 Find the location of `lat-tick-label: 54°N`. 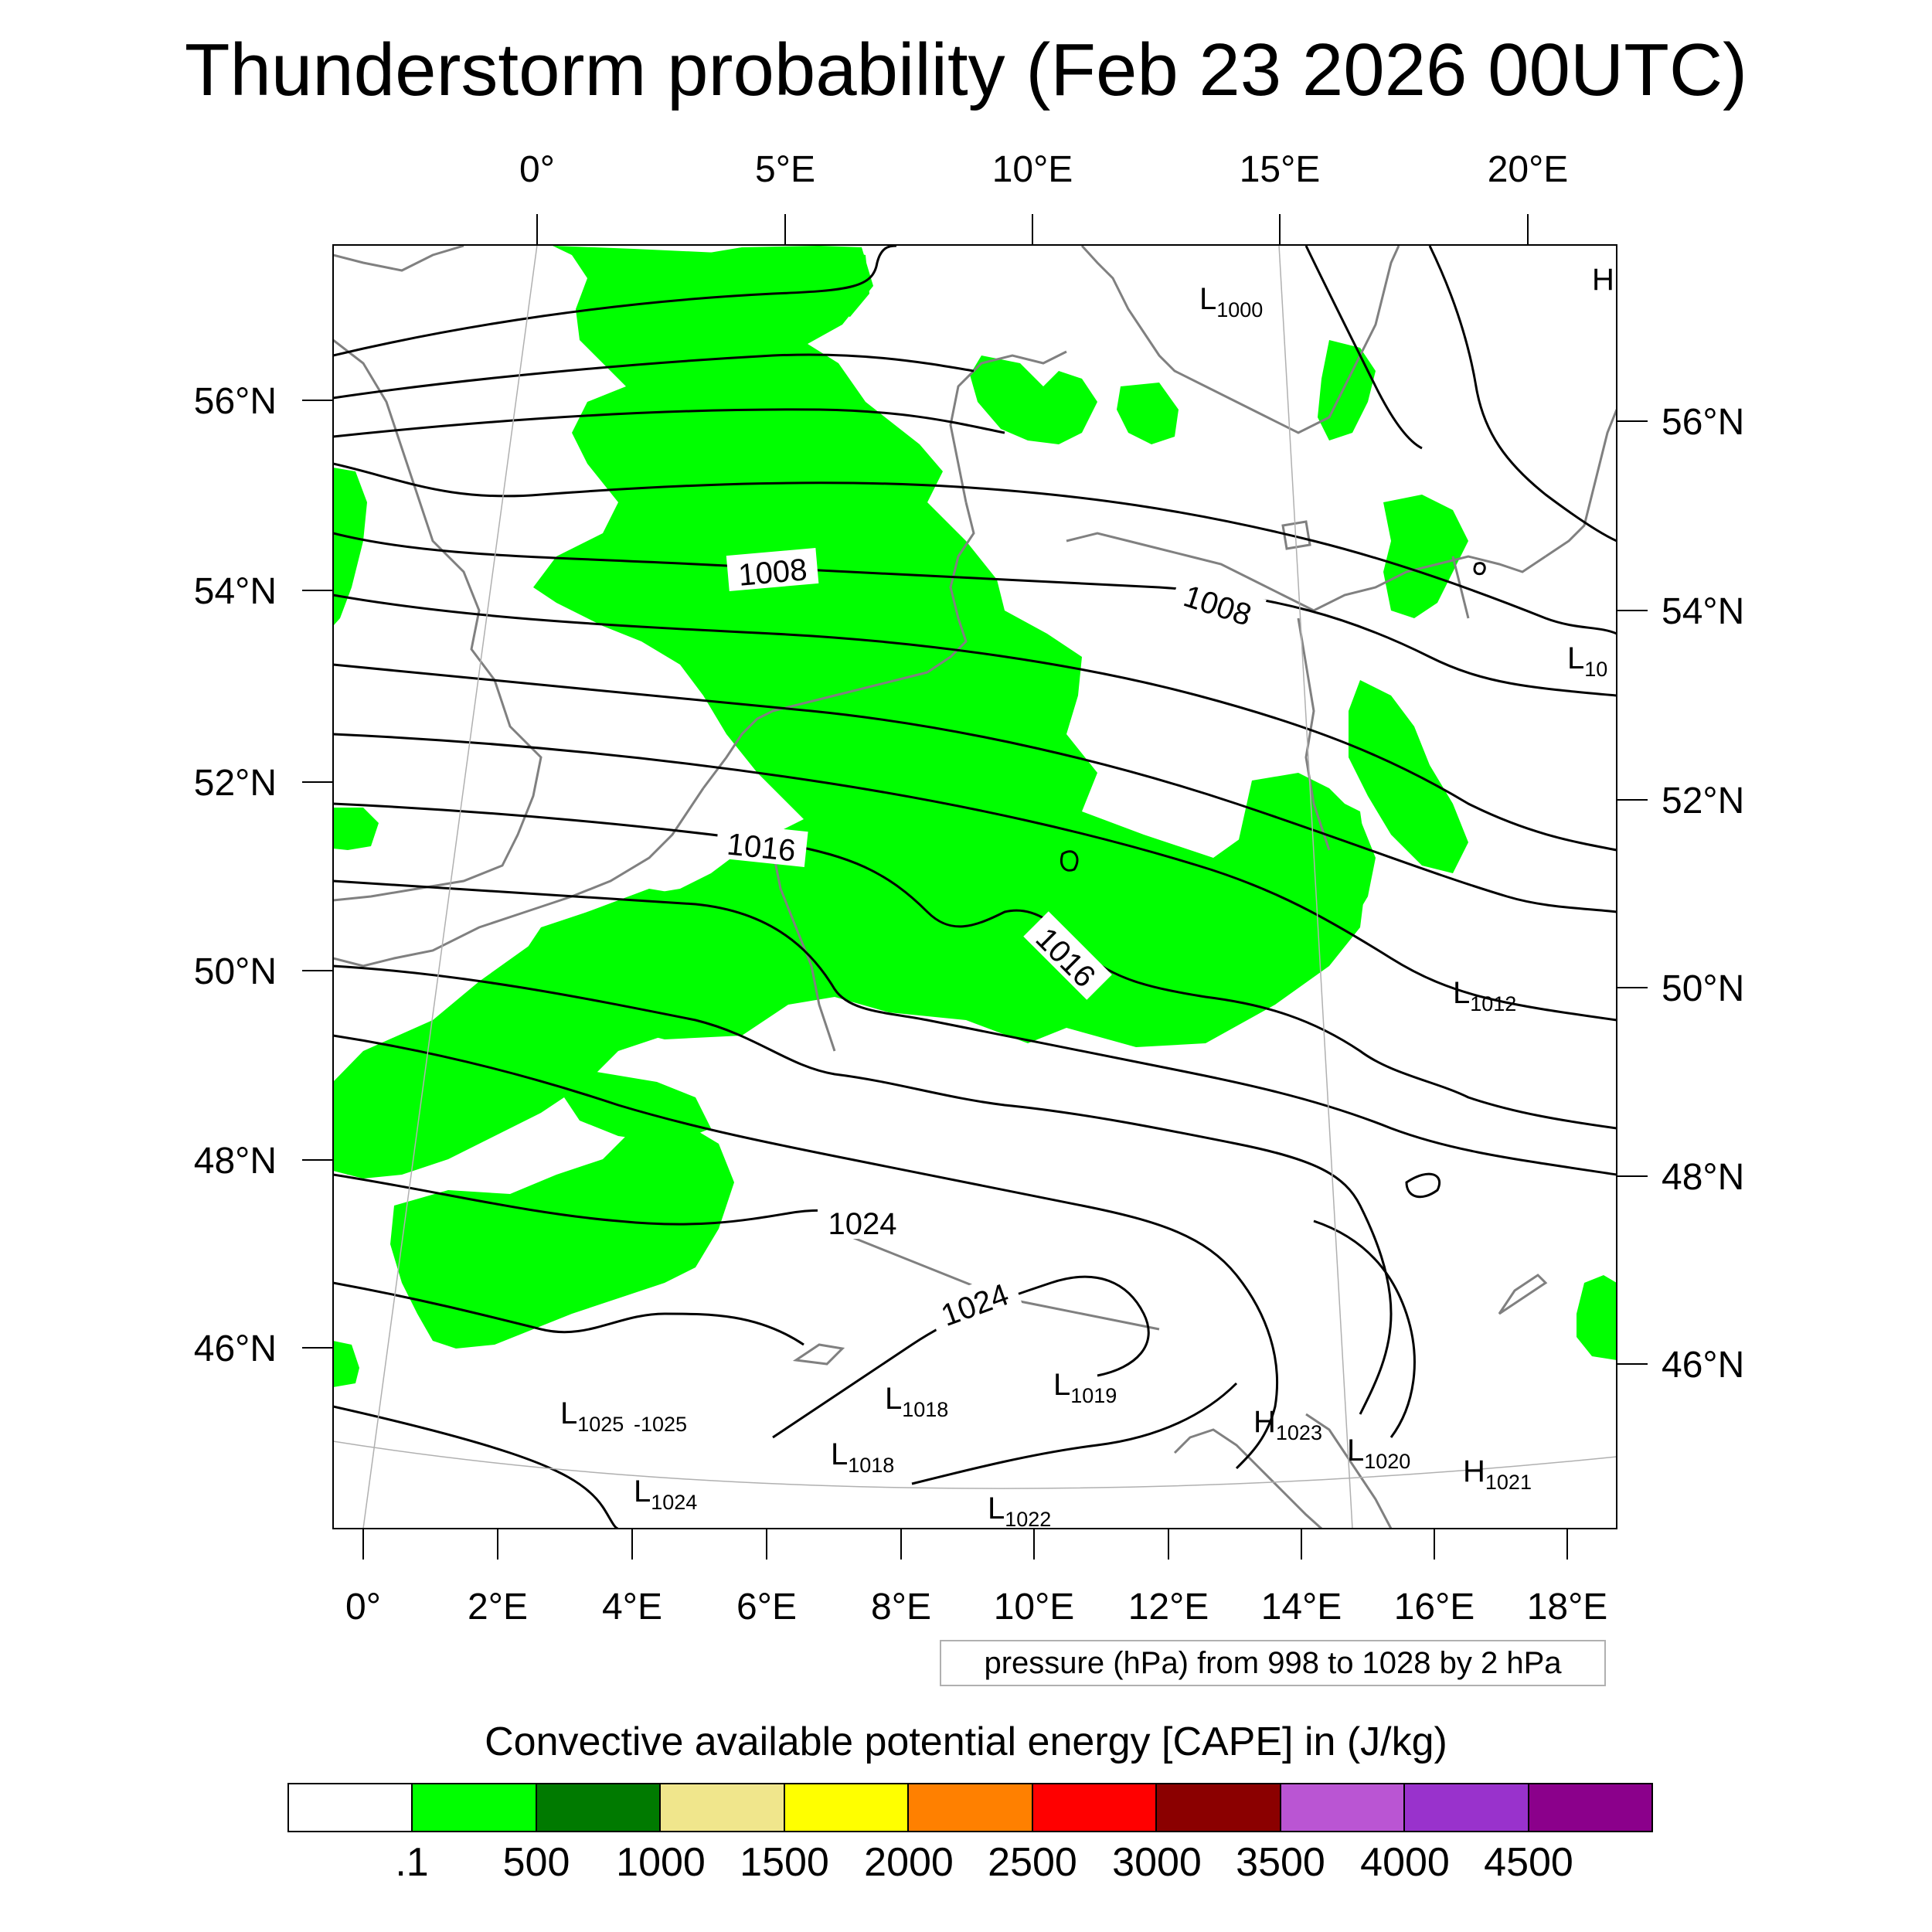

lat-tick-label: 54°N is located at coordinates (1703, 611).